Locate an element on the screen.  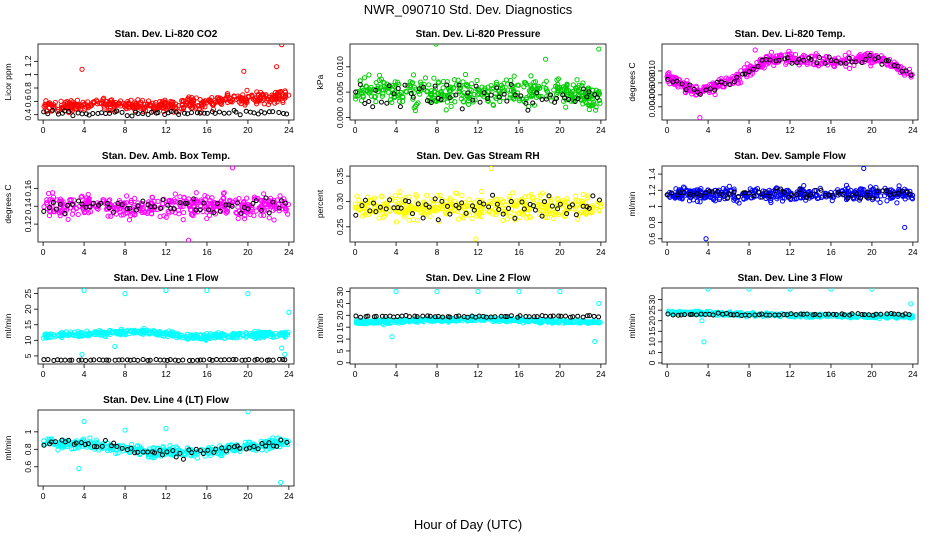
y-tick-label: 0.8 is located at coordinates (28, 449).